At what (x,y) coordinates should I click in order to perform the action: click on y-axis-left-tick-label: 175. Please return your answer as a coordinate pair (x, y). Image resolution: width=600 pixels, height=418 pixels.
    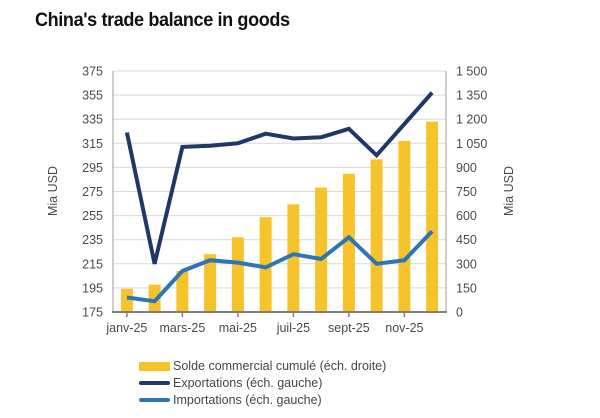
    Looking at the image, I should click on (92, 313).